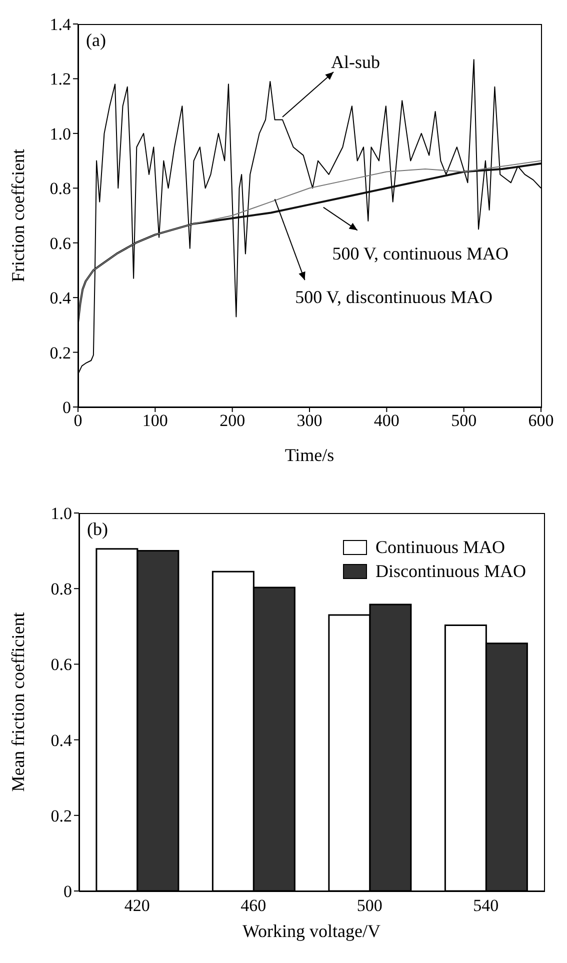 The width and height of the screenshot is (567, 963). What do you see at coordinates (420, 253) in the screenshot?
I see `annotation: 500 V, continuous MAO` at bounding box center [420, 253].